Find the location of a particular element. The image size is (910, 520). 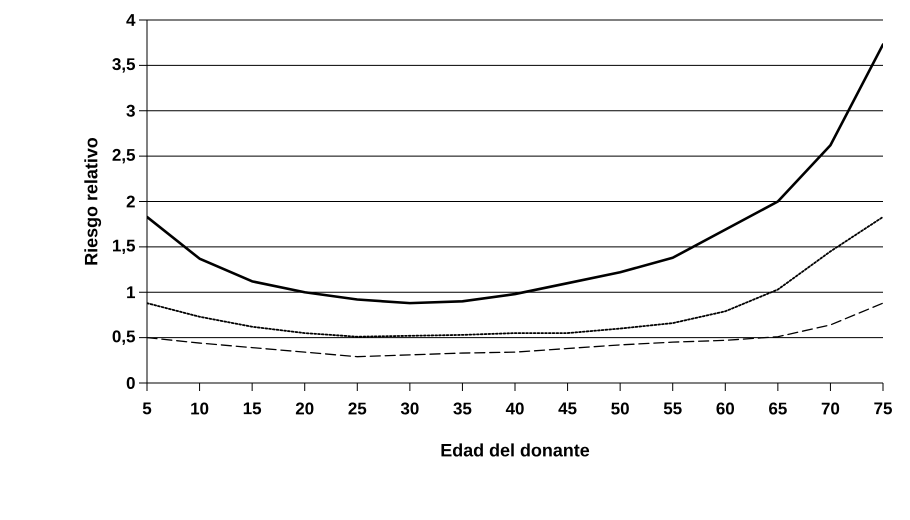

x-tick-label: 65 is located at coordinates (778, 408).